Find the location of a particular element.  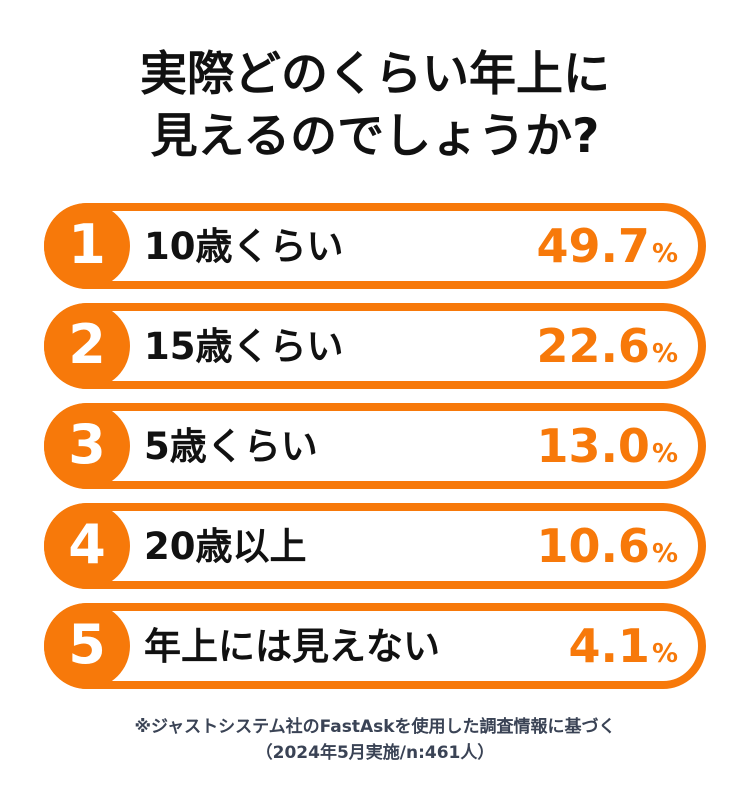

ranking-row: 5 年上には見えない 4.1% is located at coordinates (375, 646).